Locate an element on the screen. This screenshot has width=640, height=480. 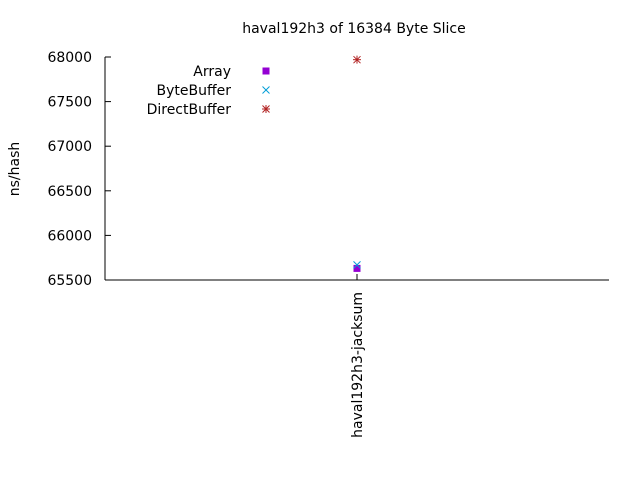
y-axis-label: ns/hash is located at coordinates (15, 169).